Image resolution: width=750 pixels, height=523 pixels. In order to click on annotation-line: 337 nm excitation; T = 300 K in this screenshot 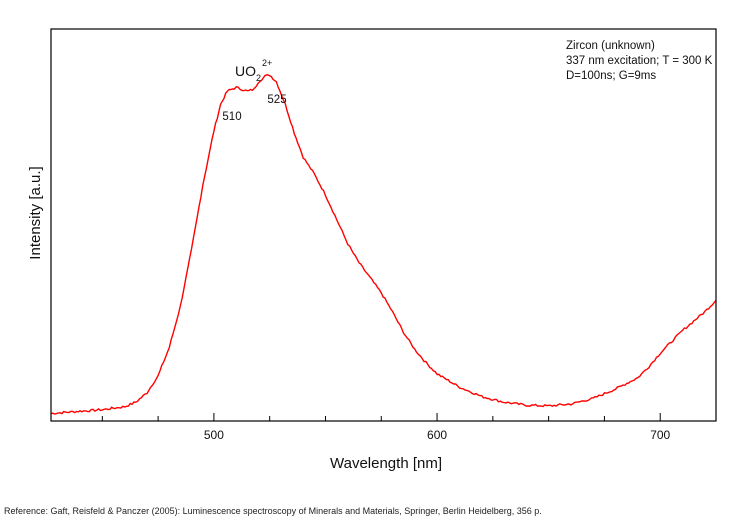, I will do `click(639, 61)`.